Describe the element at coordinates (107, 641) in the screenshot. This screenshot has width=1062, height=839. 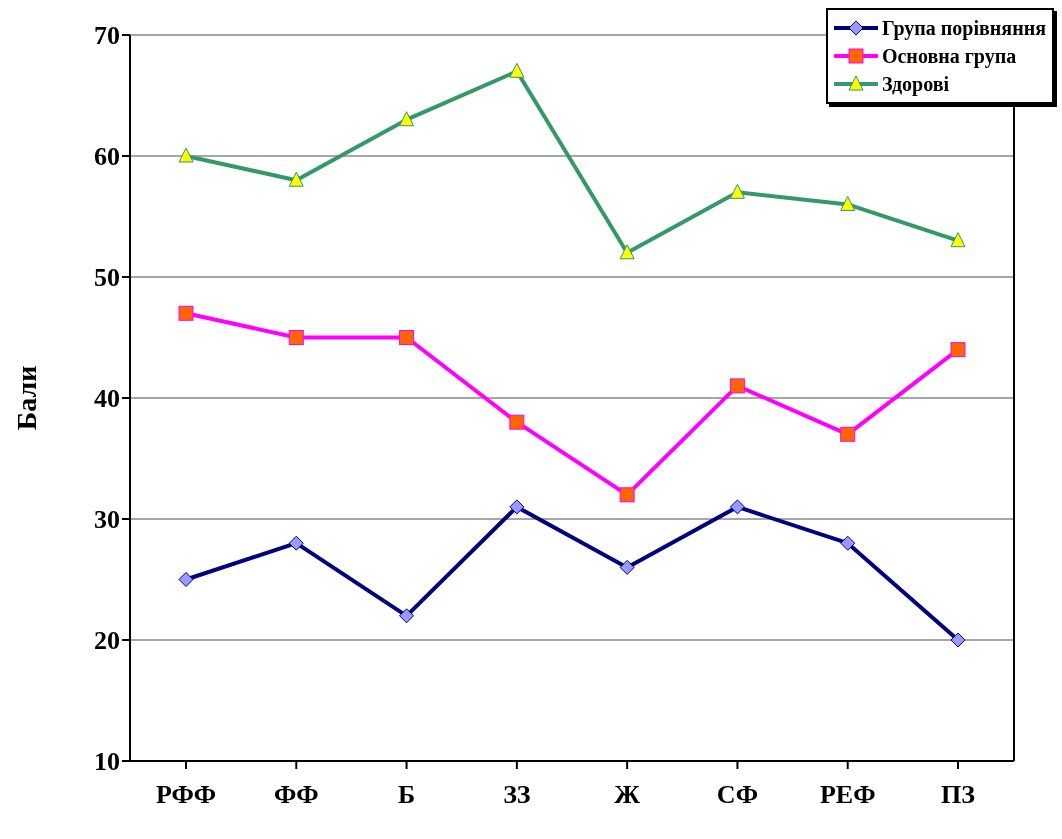
I see `y-tick-label: 20` at that location.